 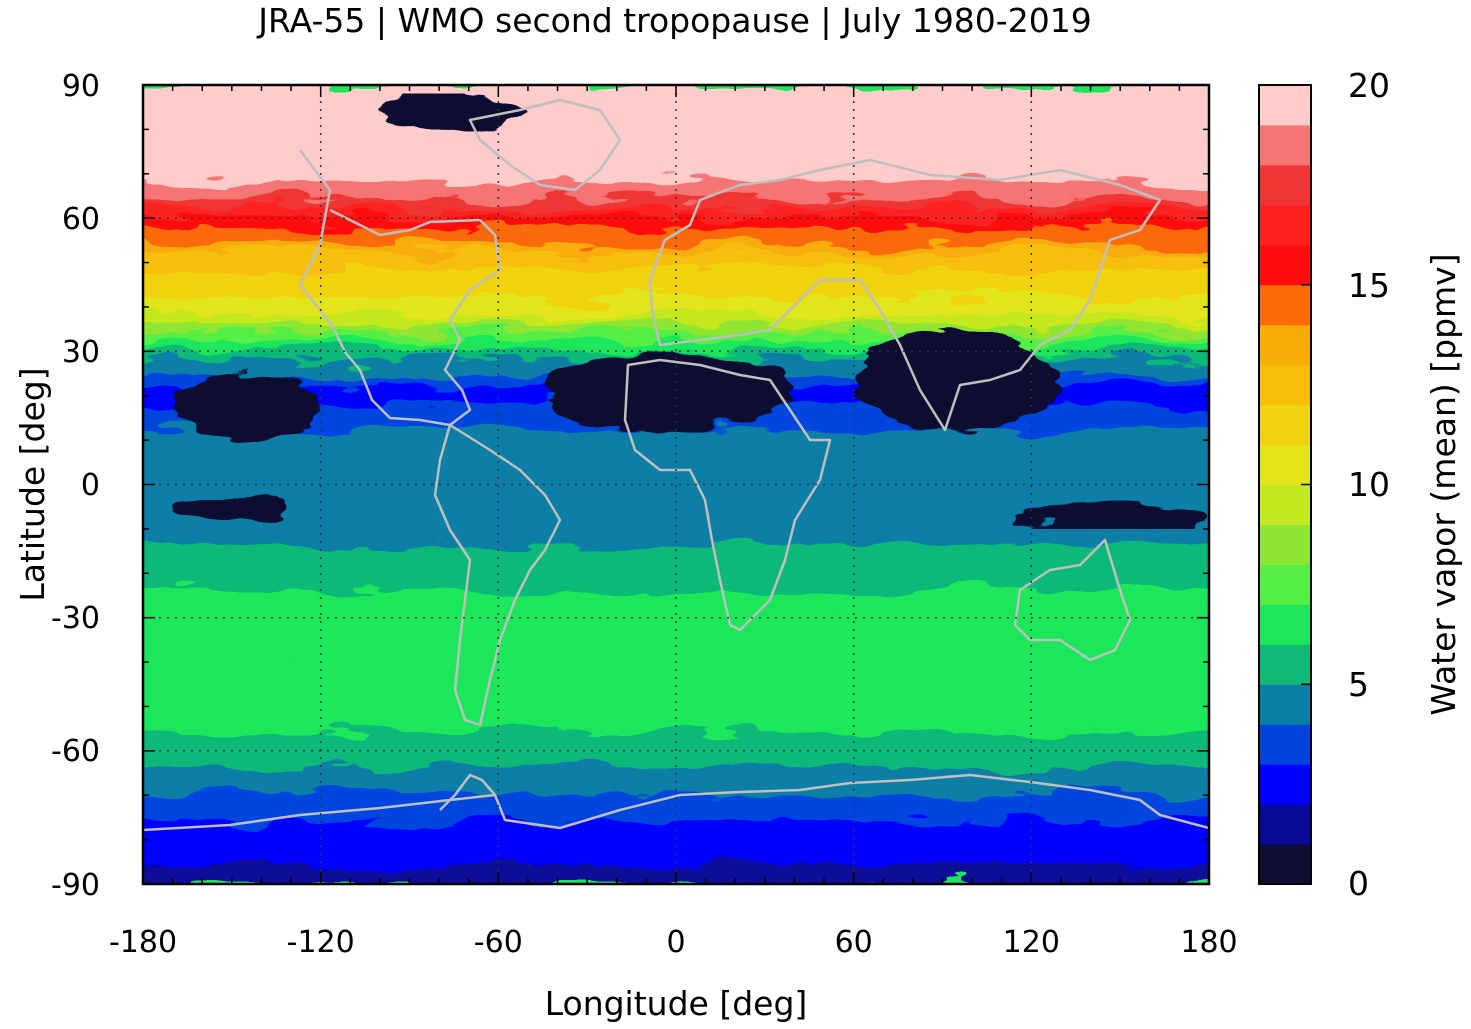 What do you see at coordinates (1369, 85) in the screenshot?
I see `colorbar-tick-label: 20` at bounding box center [1369, 85].